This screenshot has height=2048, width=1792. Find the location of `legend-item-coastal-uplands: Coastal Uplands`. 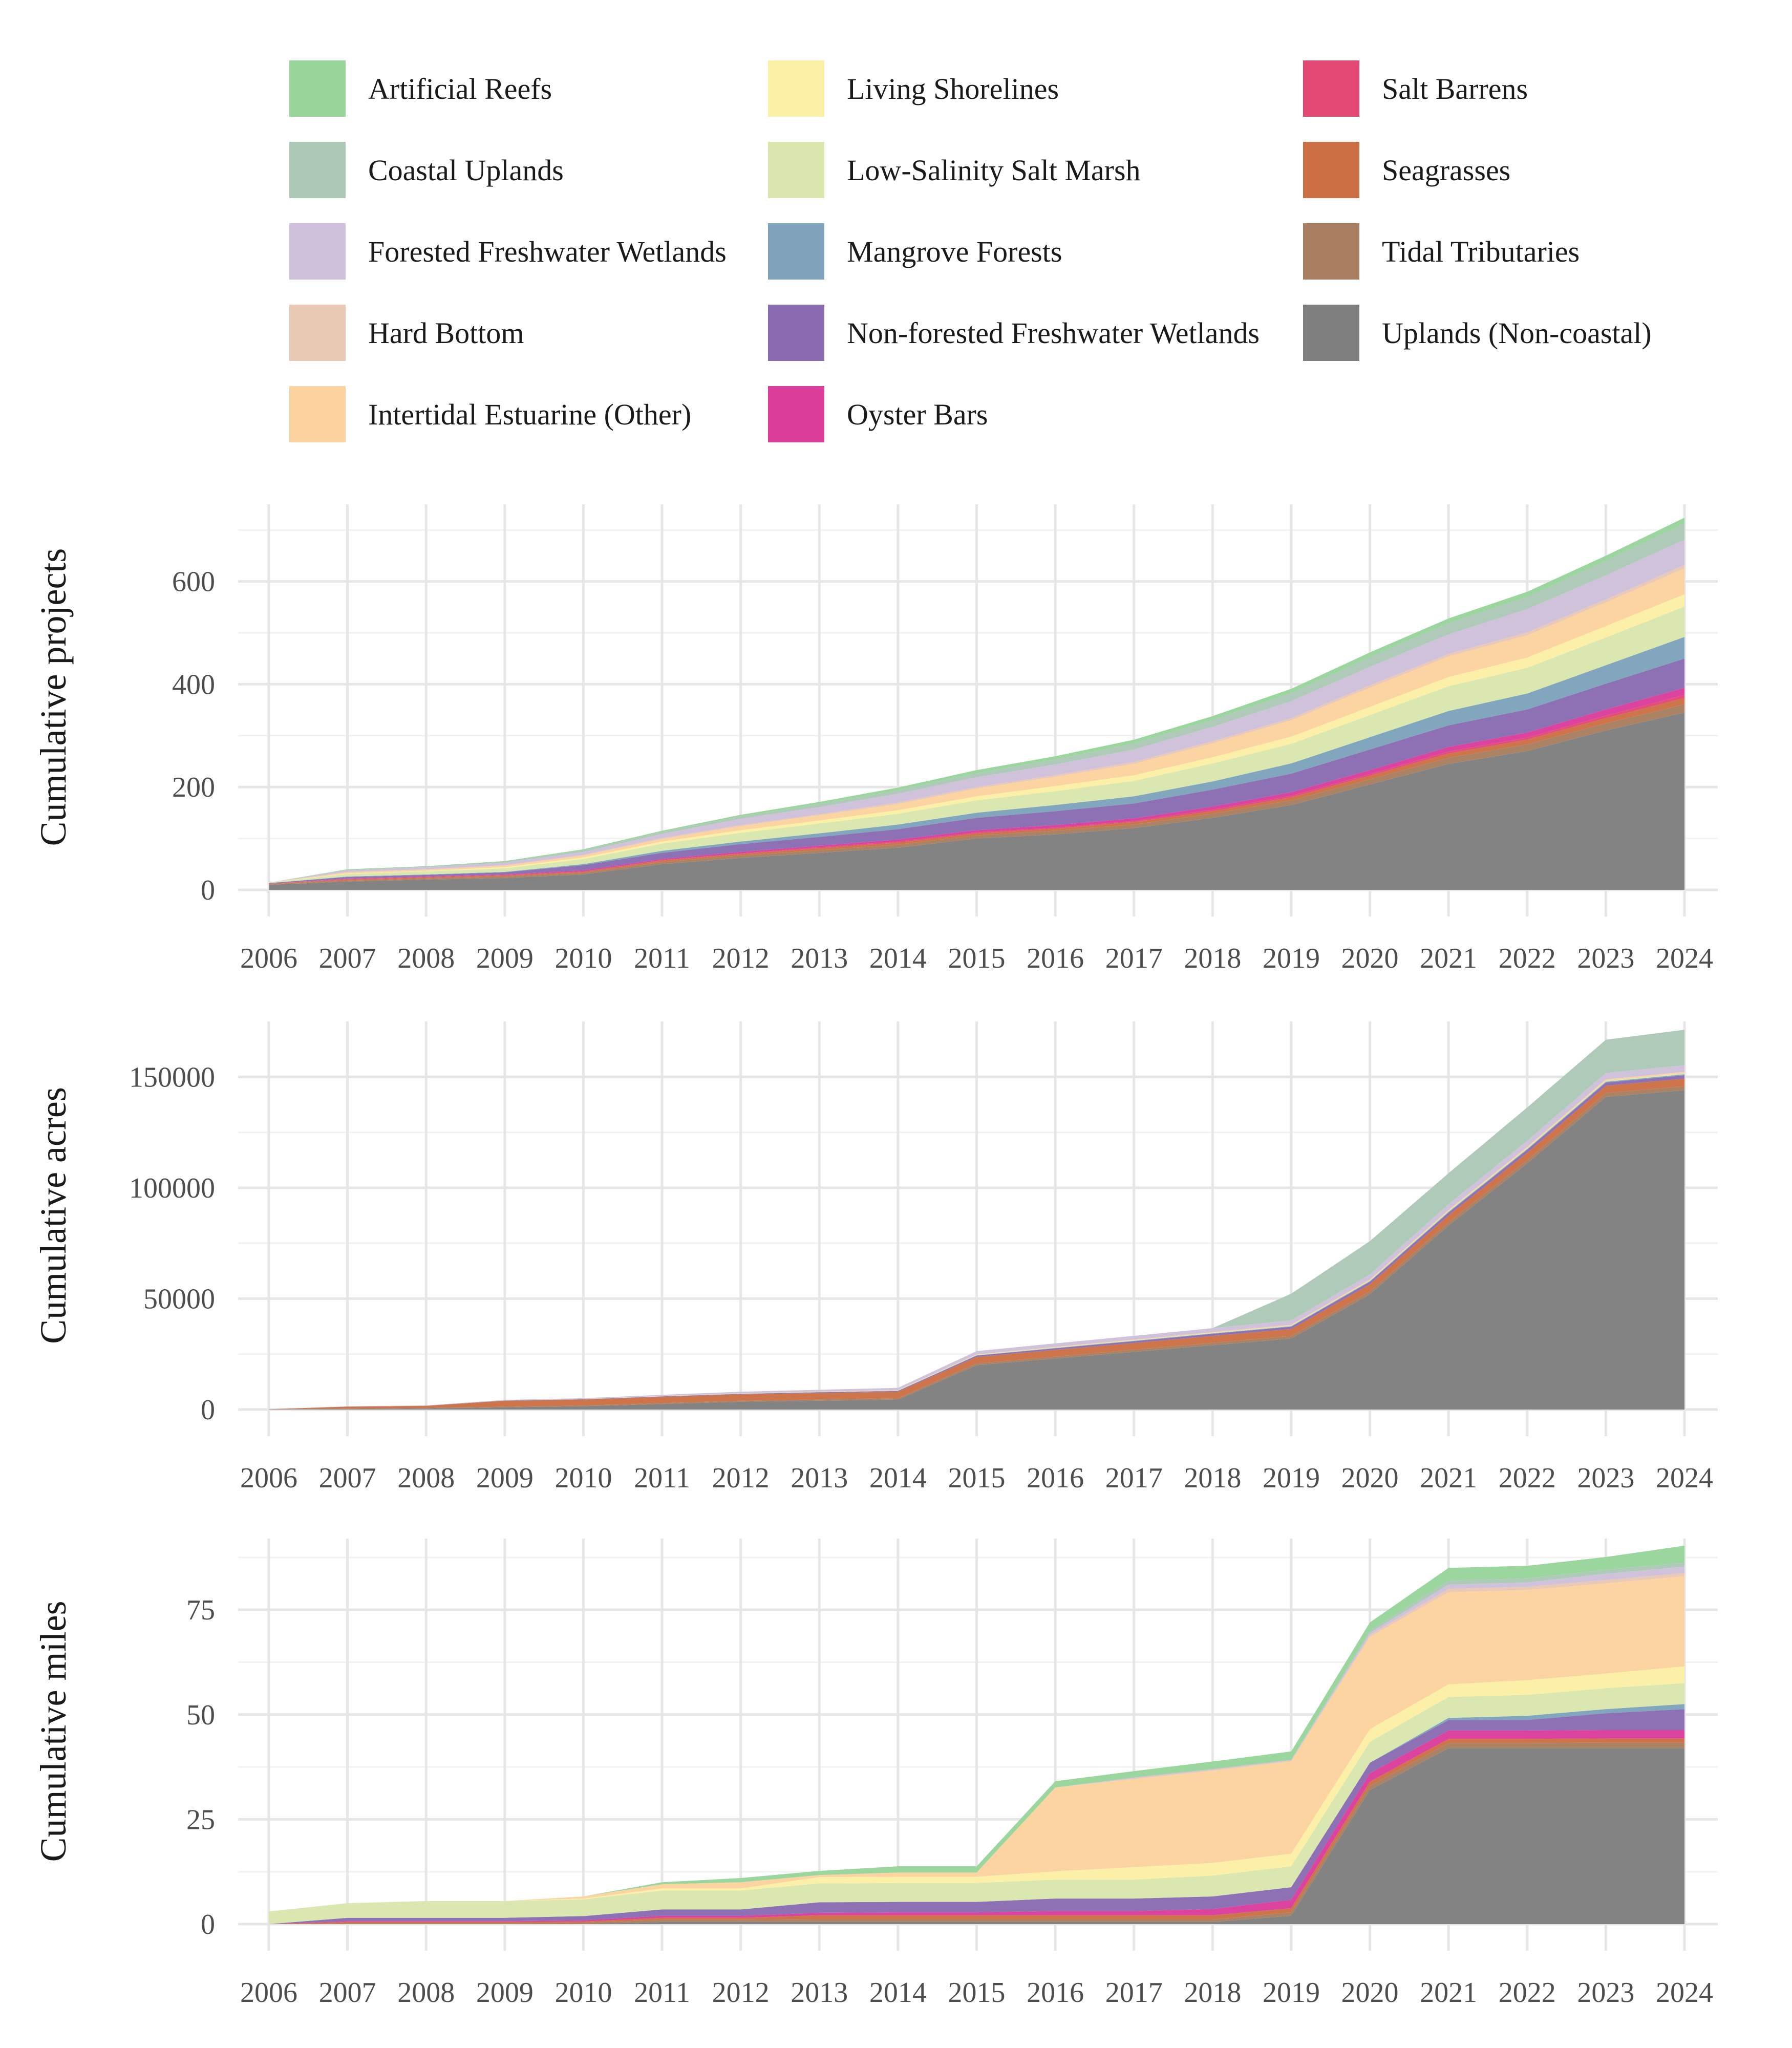

legend-item-coastal-uplands: Coastal Uplands is located at coordinates (426, 170).